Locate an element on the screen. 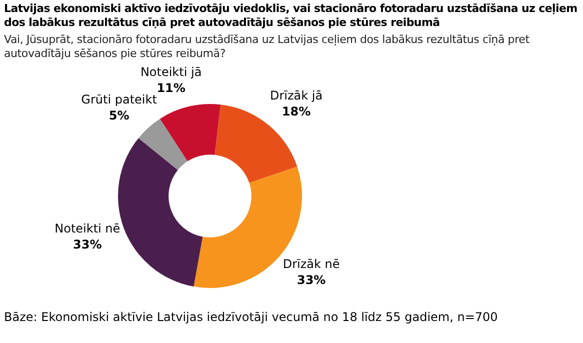 The width and height of the screenshot is (583, 343). text: Bāze: Ekonomiski aktīvie Latvijas iedzīvotāji vecumā no 18 līdz 55 gadiem, n=700 is located at coordinates (251, 317).